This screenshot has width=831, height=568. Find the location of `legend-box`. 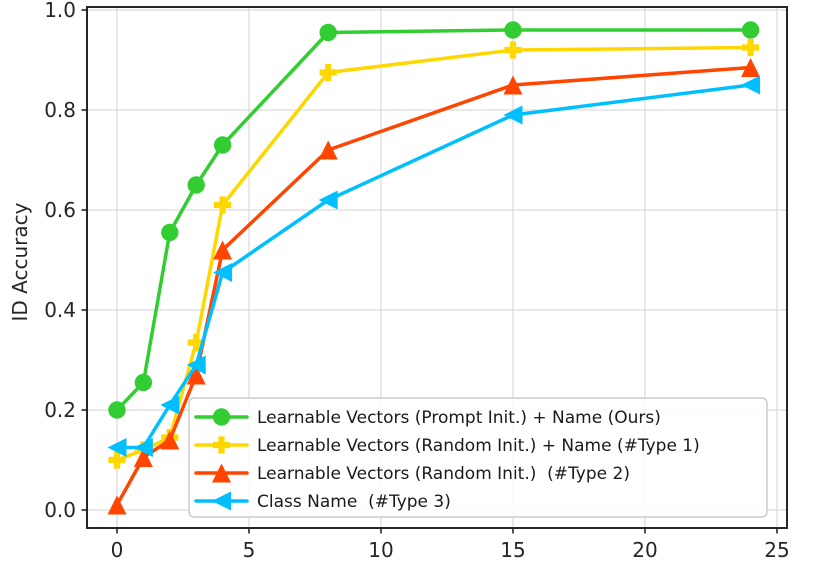

legend-box is located at coordinates (478, 457).